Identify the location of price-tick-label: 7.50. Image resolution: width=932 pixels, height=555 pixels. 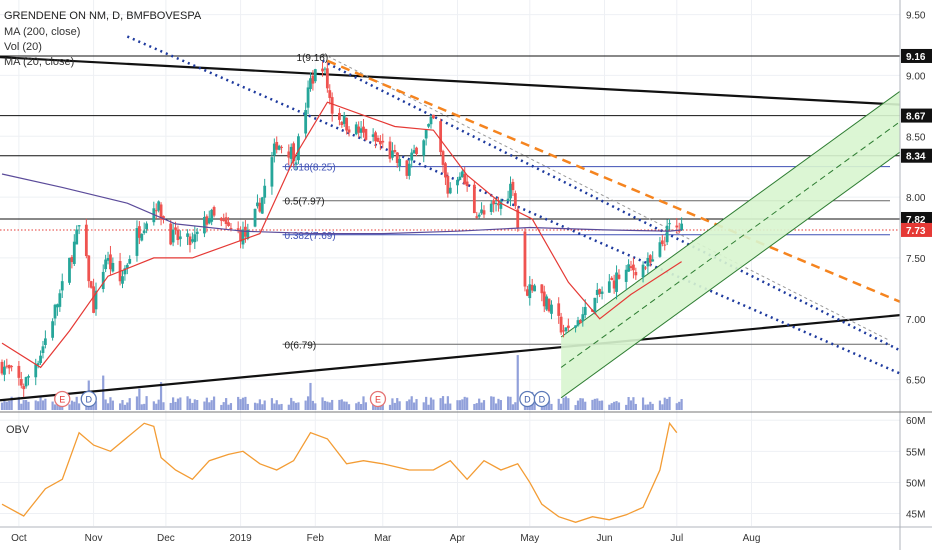
(916, 259).